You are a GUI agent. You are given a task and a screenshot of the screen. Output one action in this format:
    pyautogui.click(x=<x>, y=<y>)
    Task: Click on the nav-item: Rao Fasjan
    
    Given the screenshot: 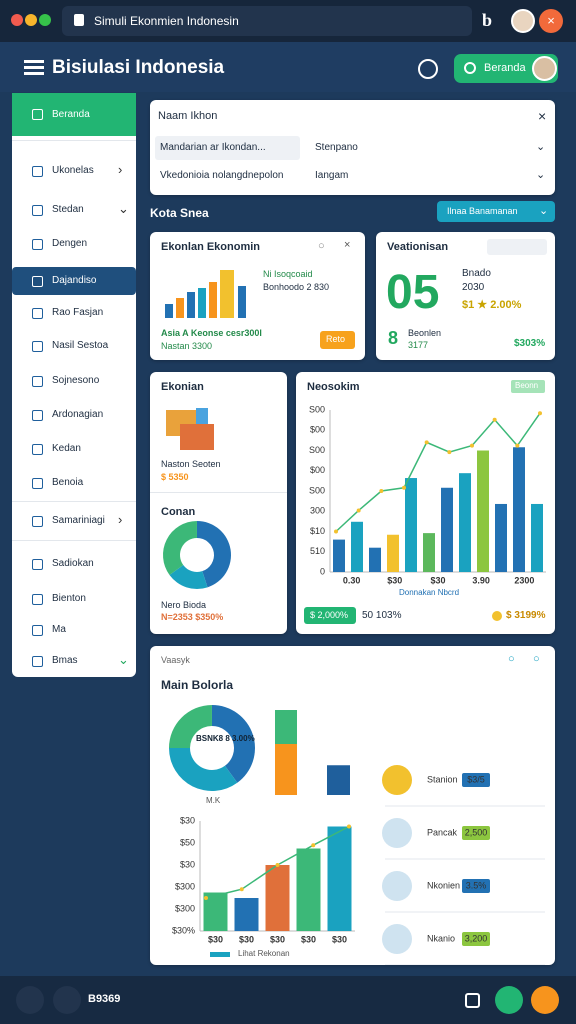 What is the action you would take?
    pyautogui.click(x=74, y=313)
    